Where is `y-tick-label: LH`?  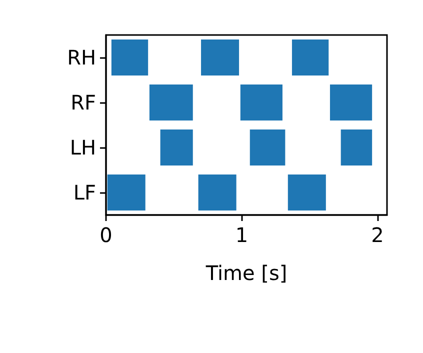 y-tick-label: LH is located at coordinates (83, 148).